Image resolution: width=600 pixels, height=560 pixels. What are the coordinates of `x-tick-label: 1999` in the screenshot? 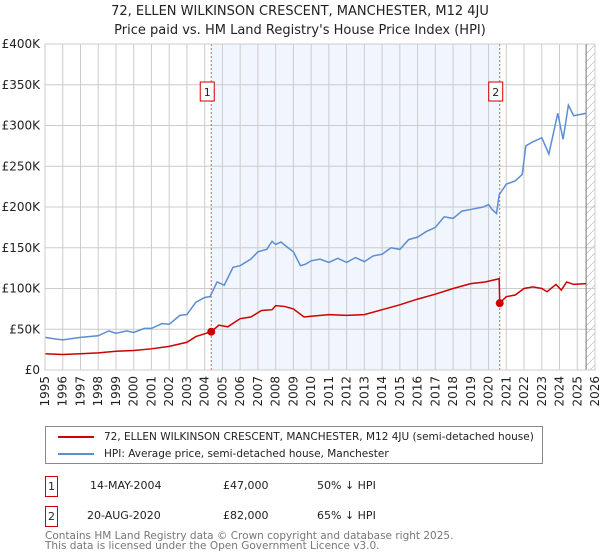 It's located at (116, 391).